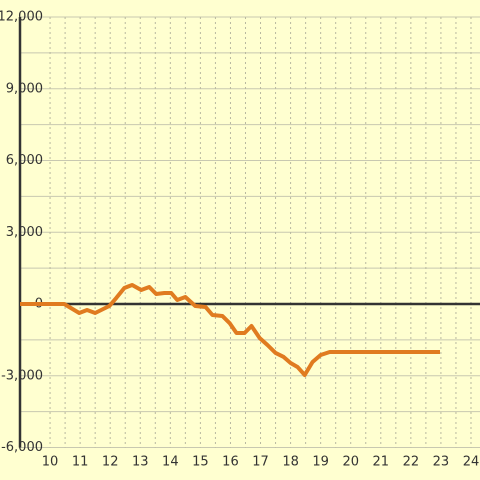 This screenshot has height=480, width=480. I want to click on y-tick-label: -3,000, so click(22, 375).